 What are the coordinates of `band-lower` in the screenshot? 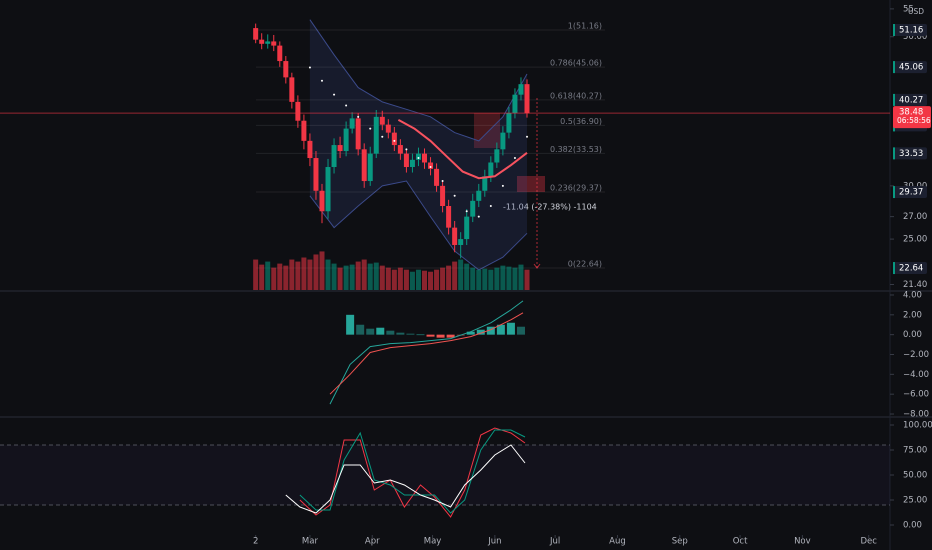 It's located at (418, 225).